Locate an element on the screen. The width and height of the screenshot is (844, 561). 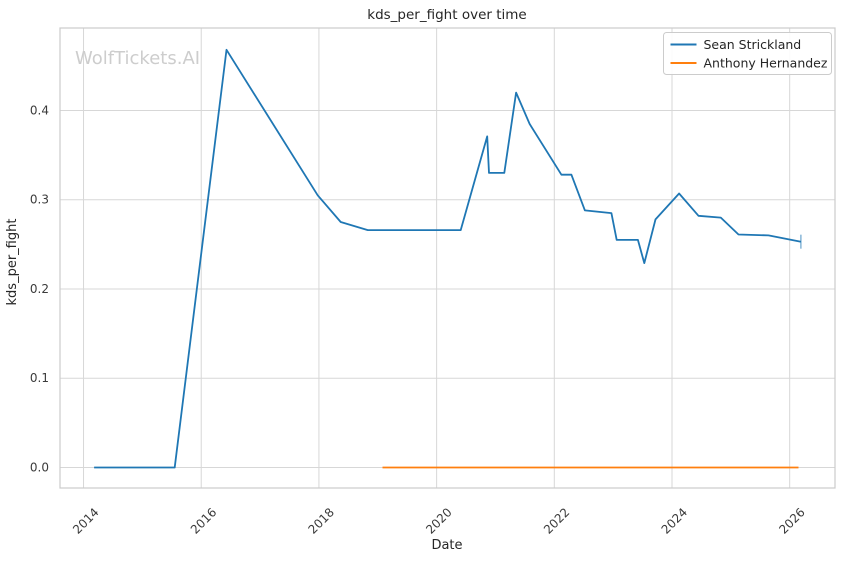
y-axis-label: kds_per_fight is located at coordinates (12, 262).